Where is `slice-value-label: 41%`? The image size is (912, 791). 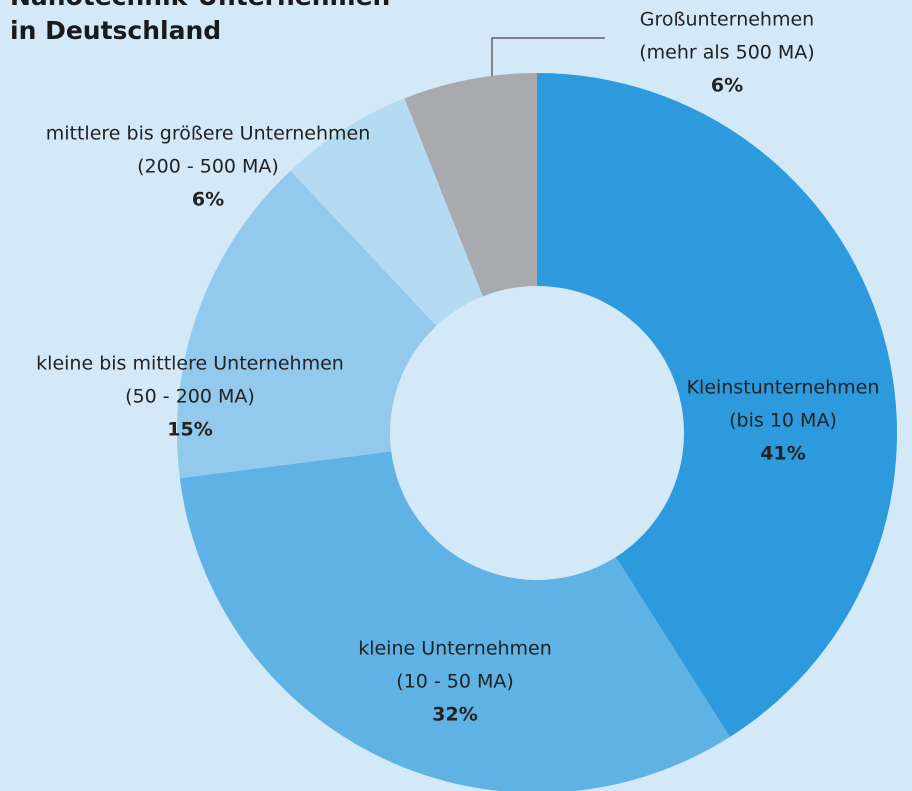 slice-value-label: 41% is located at coordinates (782, 454).